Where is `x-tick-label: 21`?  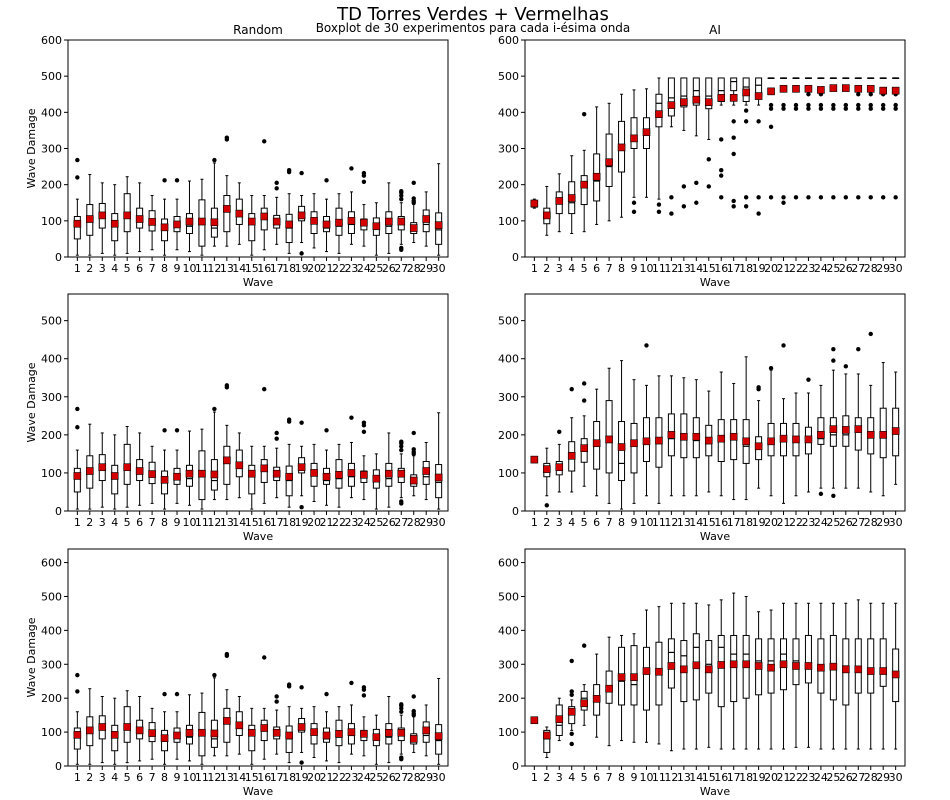
x-tick-label: 21 is located at coordinates (327, 268).